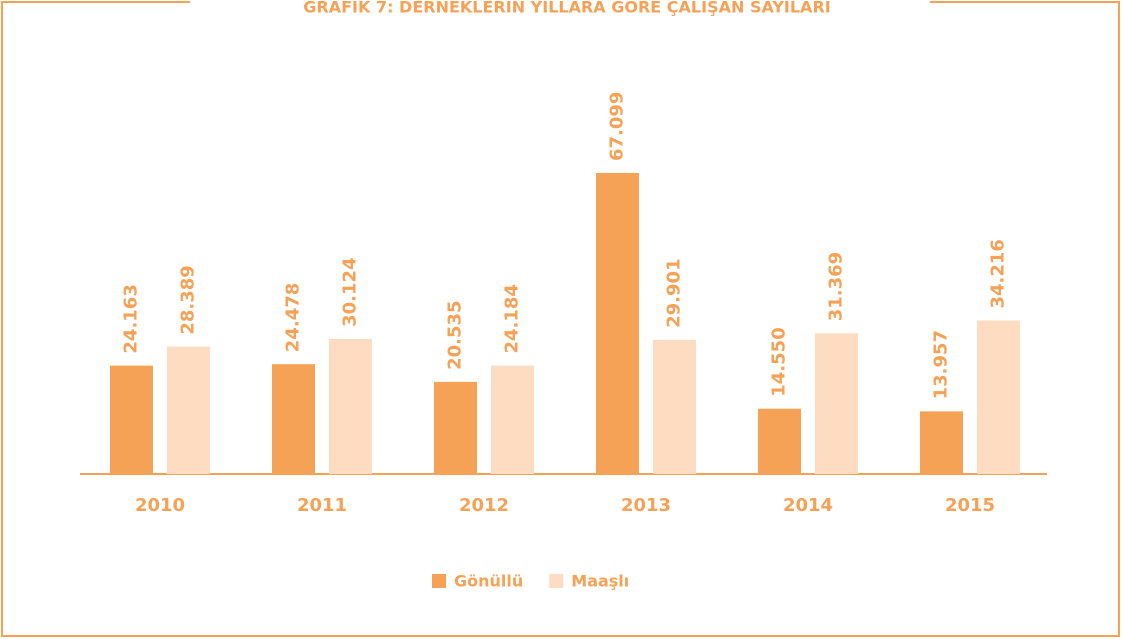  Describe the element at coordinates (455, 334) in the screenshot. I see `data-label: 20.535` at that location.